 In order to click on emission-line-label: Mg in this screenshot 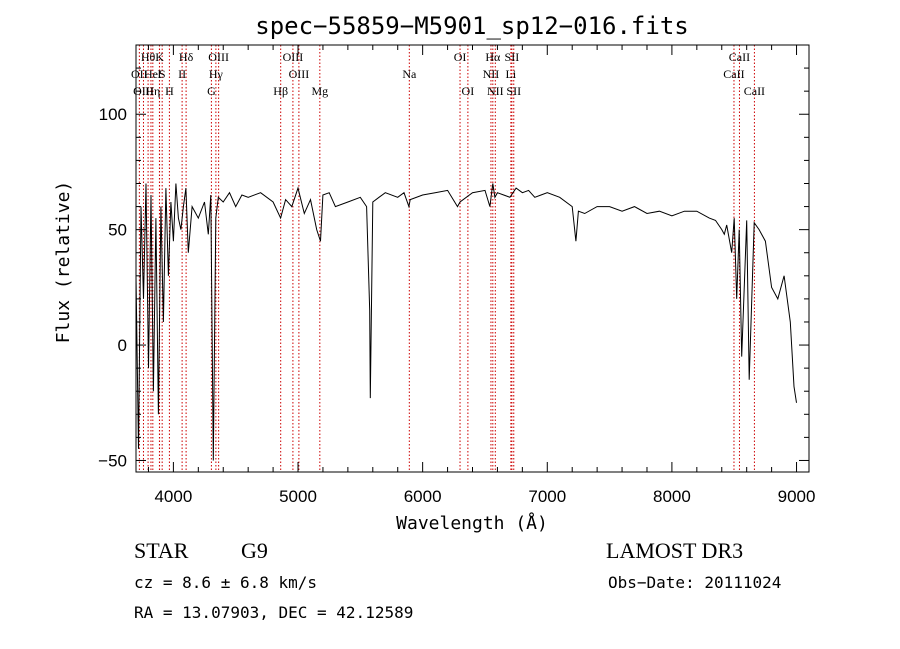, I will do `click(319, 91)`.